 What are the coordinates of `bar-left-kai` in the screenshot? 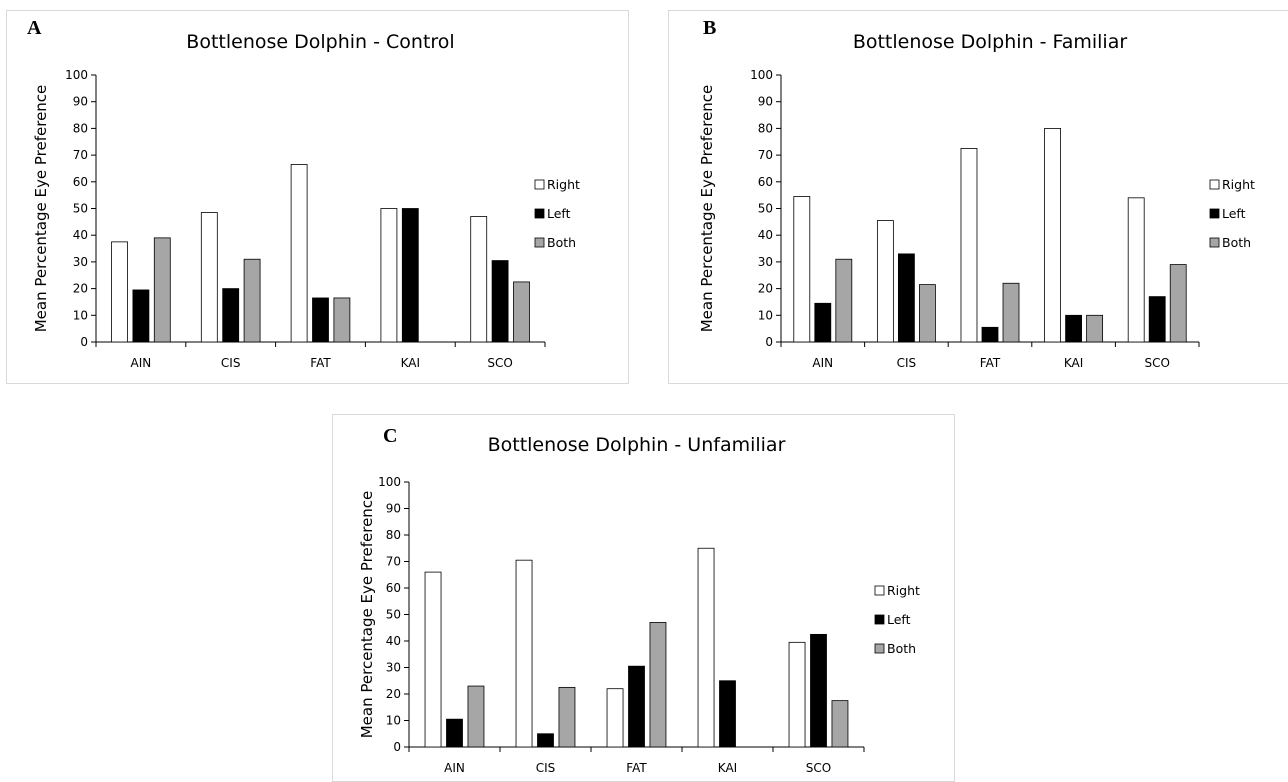 It's located at (410, 275).